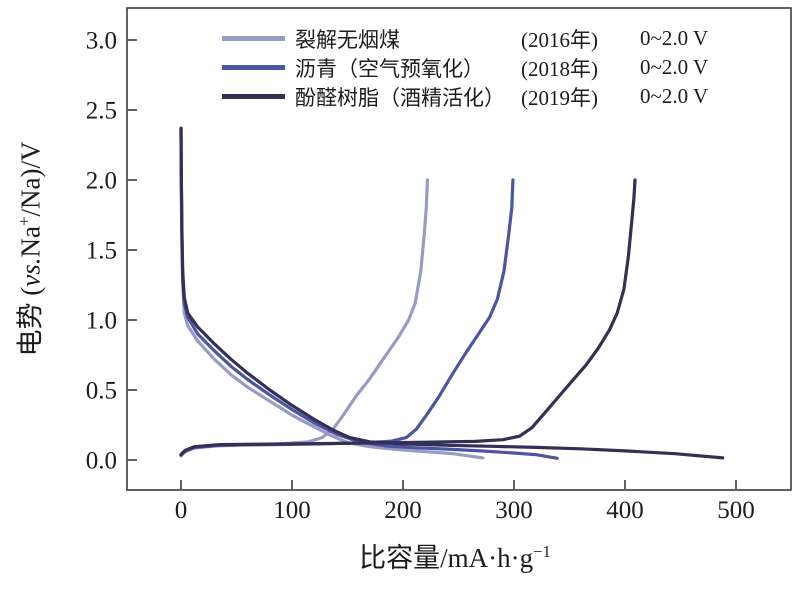 This screenshot has width=800, height=597. I want to click on y-axis-title: 电势 (vs.Na+/Na)/V, so click(28, 249).